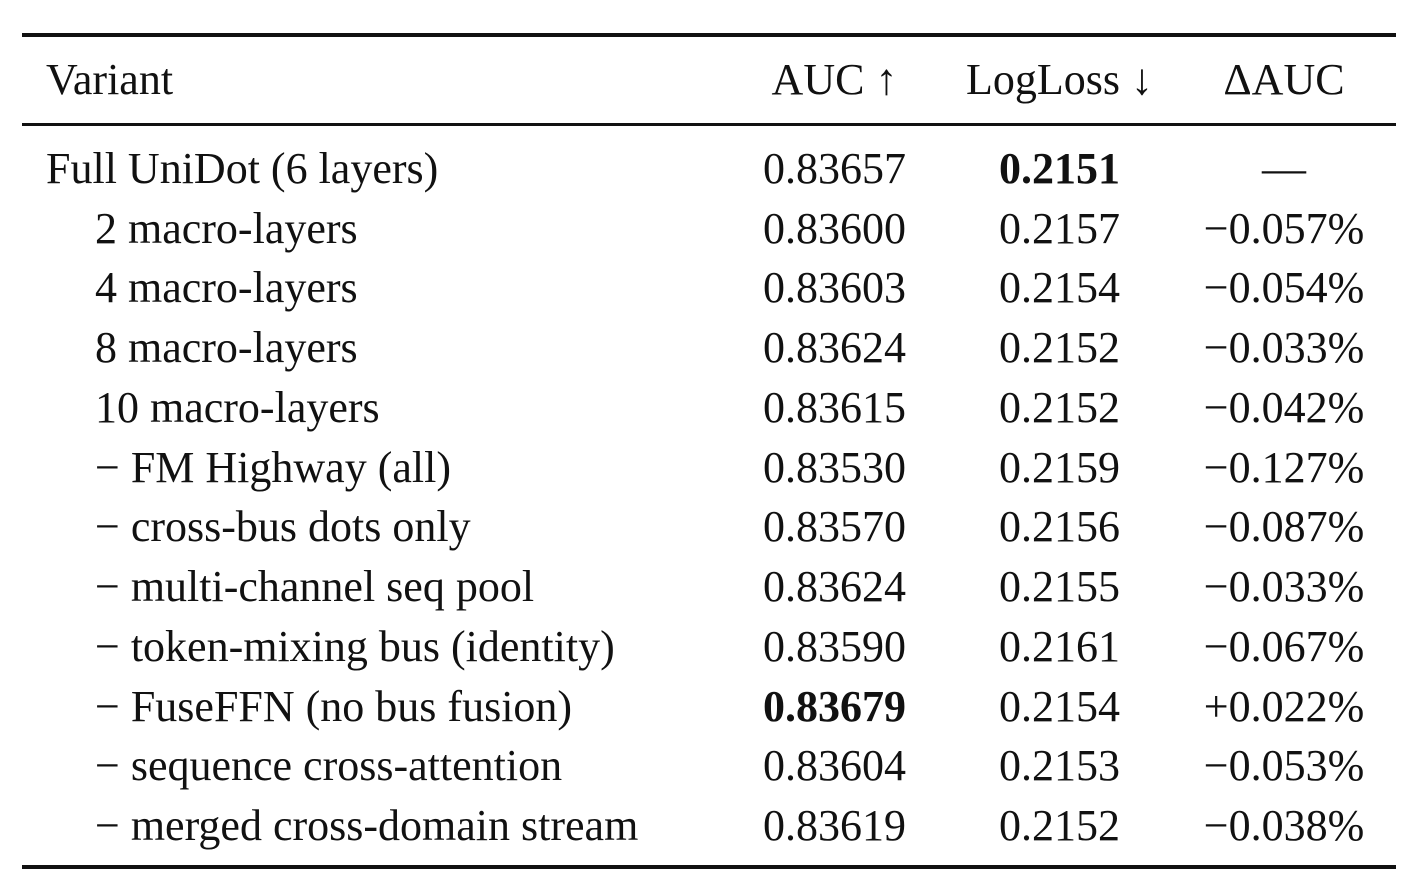 The width and height of the screenshot is (1428, 888). Describe the element at coordinates (273, 467) in the screenshot. I see `variant-cell: − FM Highway (all)` at that location.